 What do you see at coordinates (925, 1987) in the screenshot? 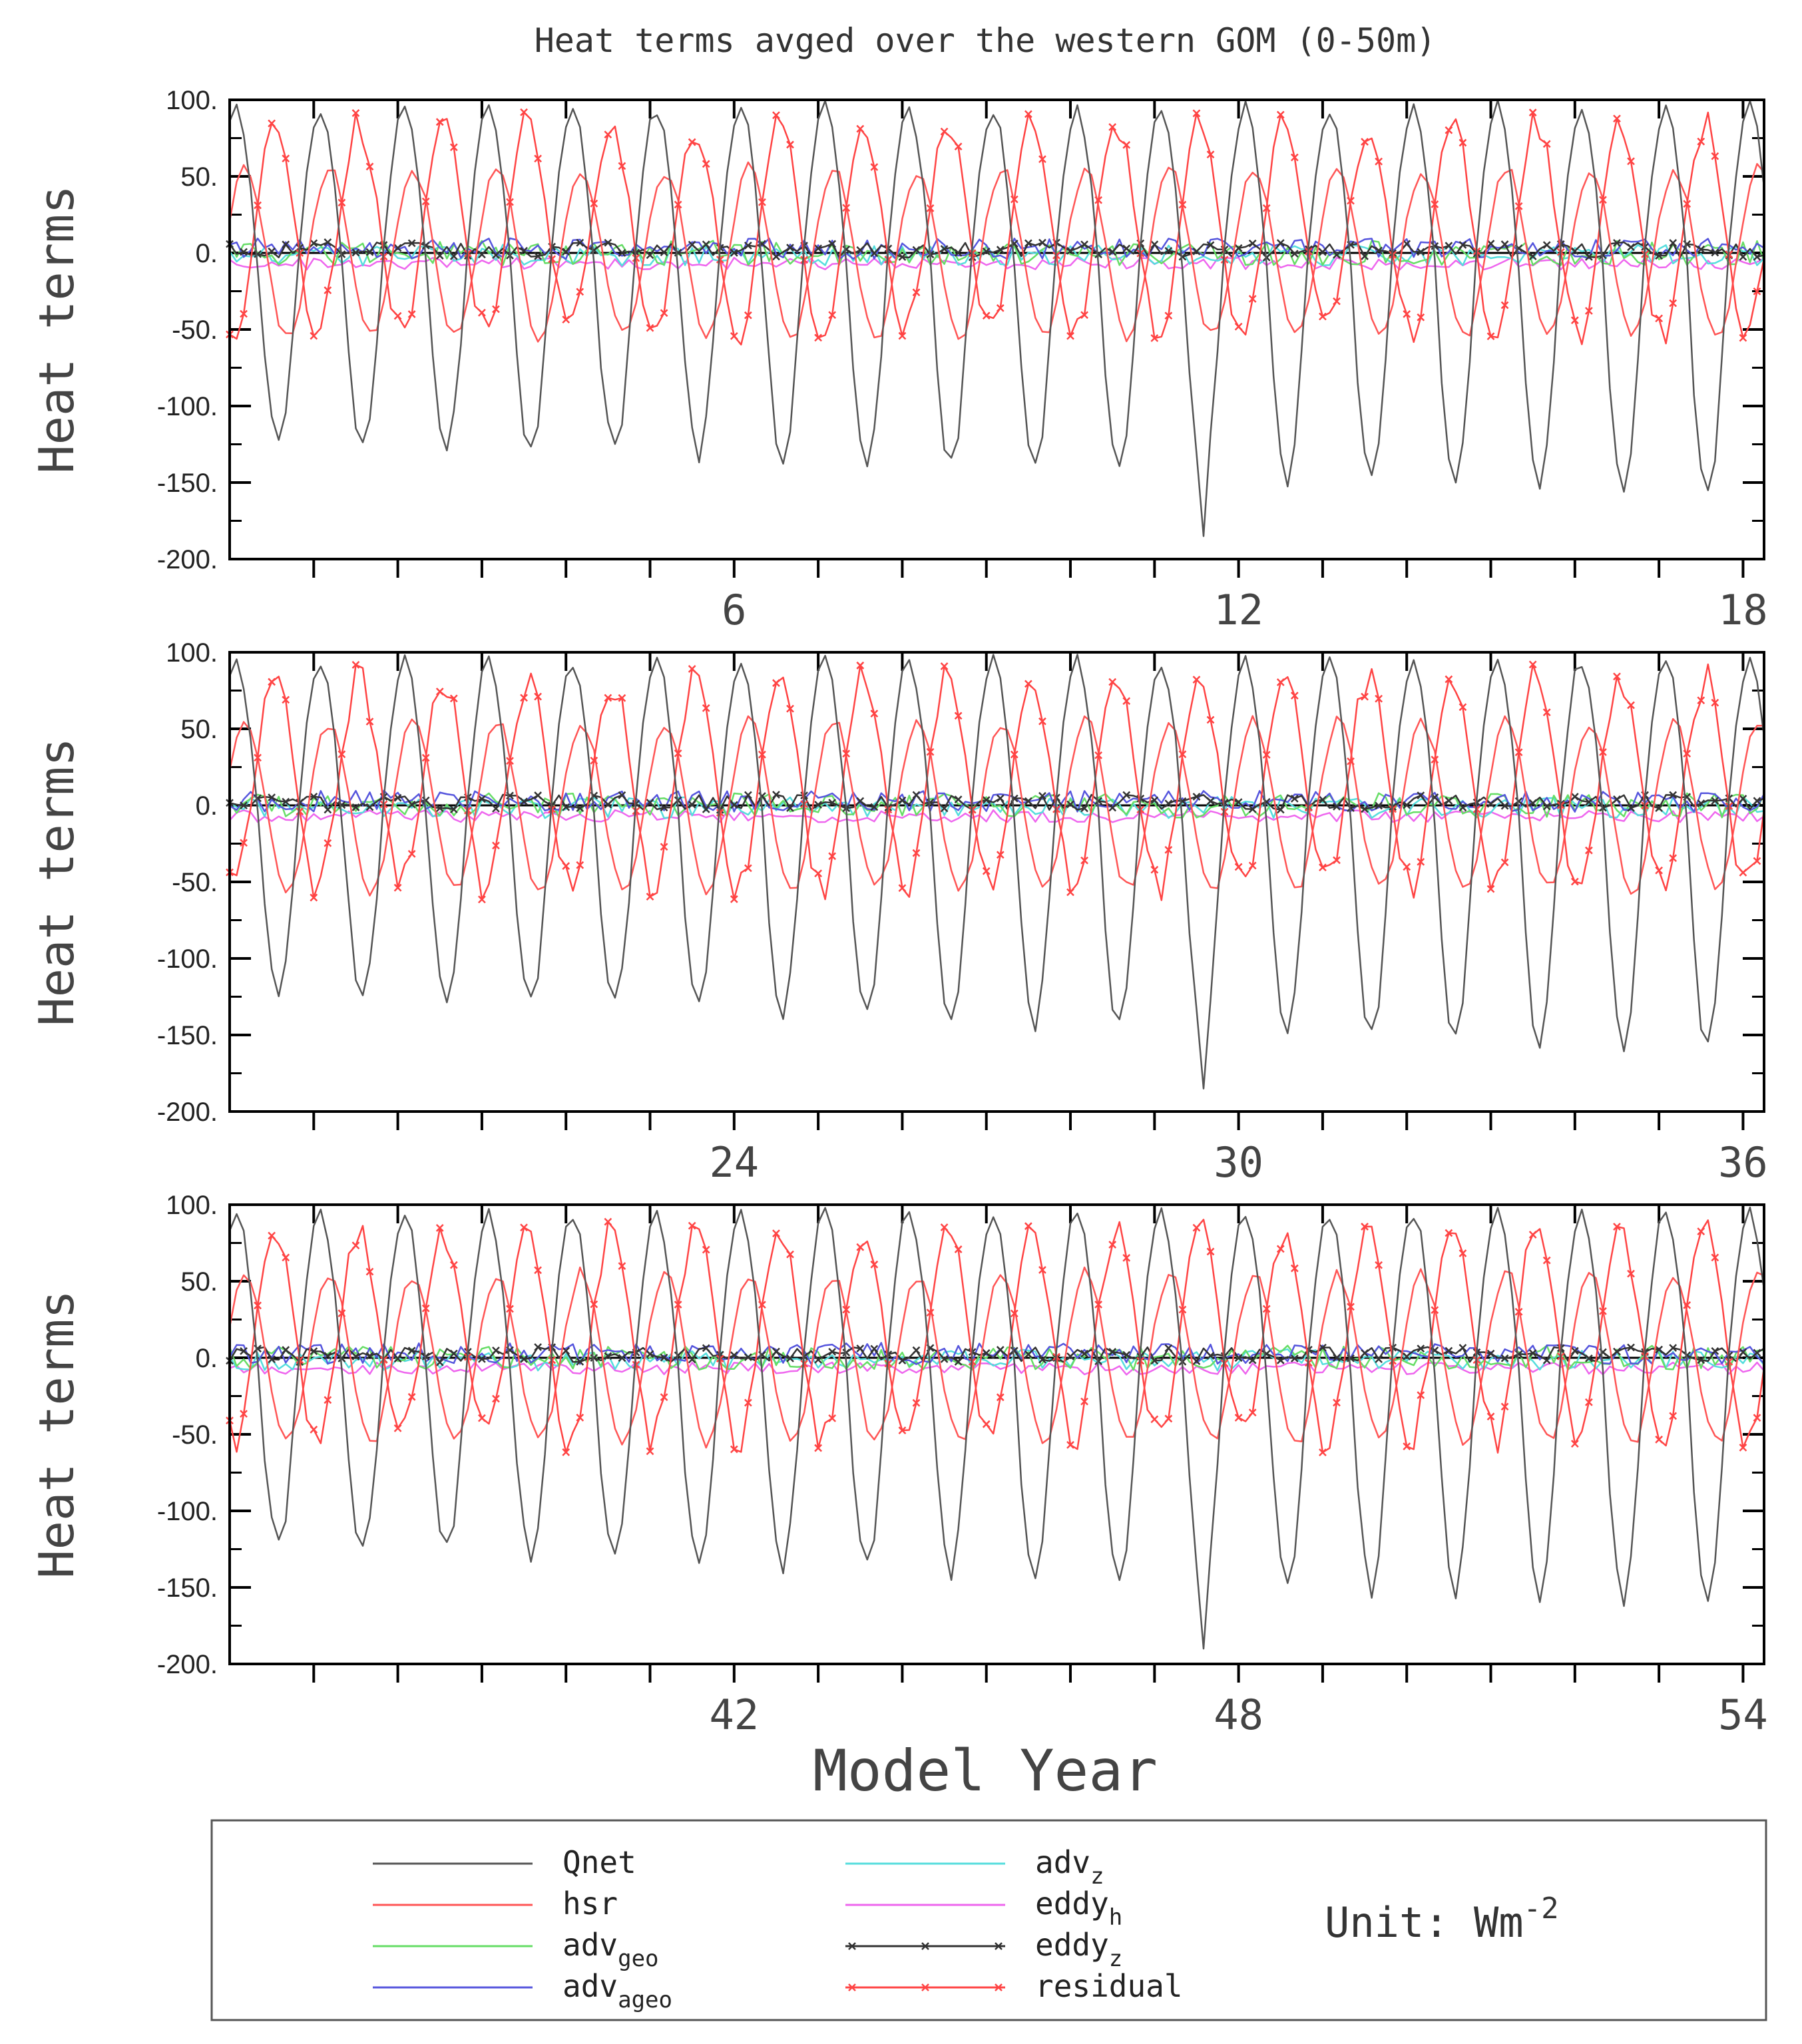
I see `legend-marker-residual` at bounding box center [925, 1987].